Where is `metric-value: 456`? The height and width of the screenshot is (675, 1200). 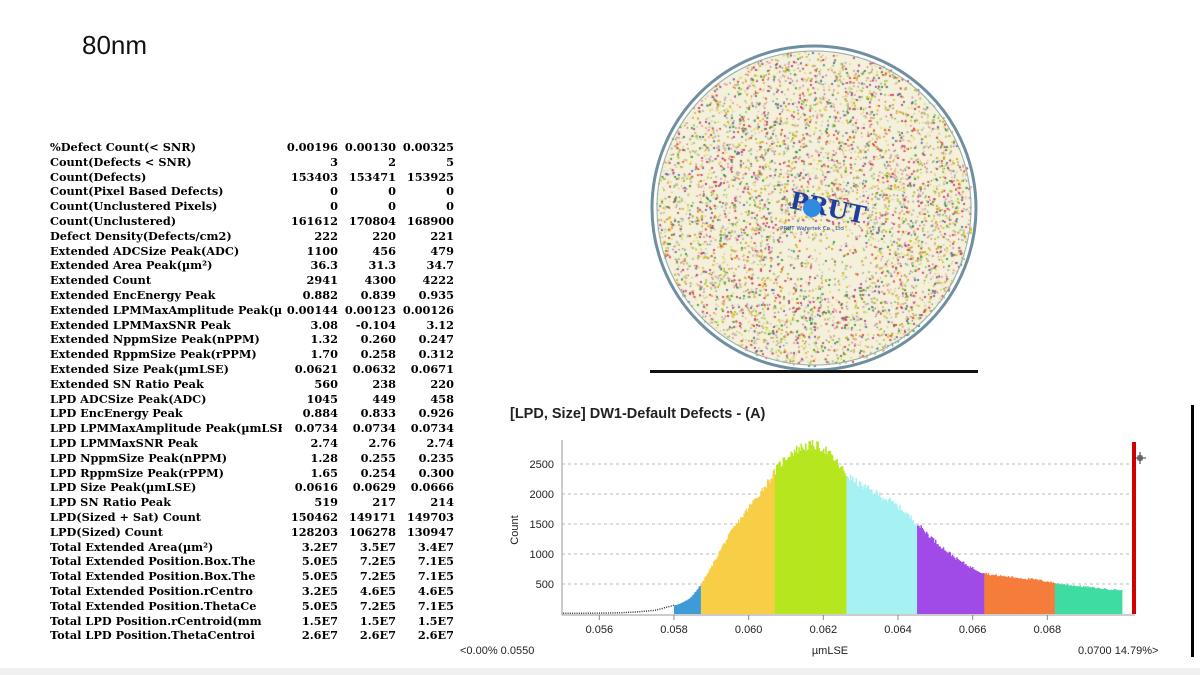
metric-value: 456 is located at coordinates (384, 250).